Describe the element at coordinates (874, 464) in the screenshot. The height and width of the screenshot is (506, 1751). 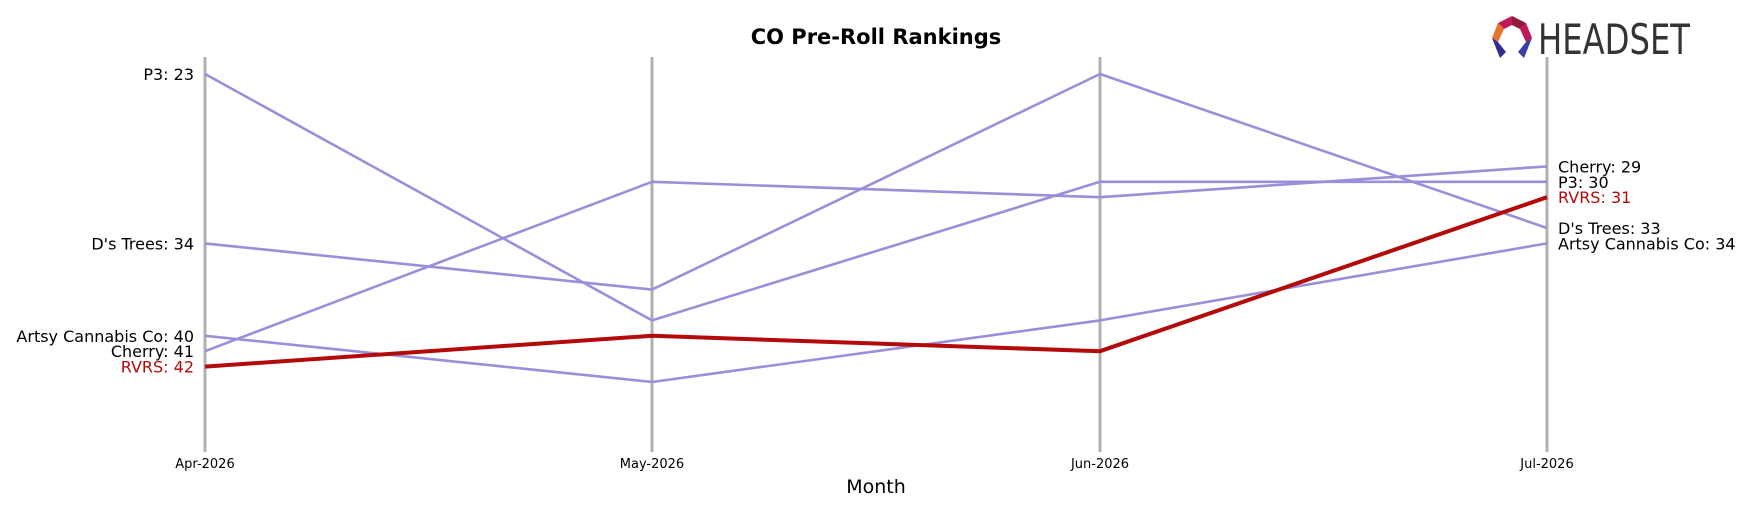
I see `x-tick-labels: Apr-2026 May-2026 Jun-2026 Jul-2026` at that location.